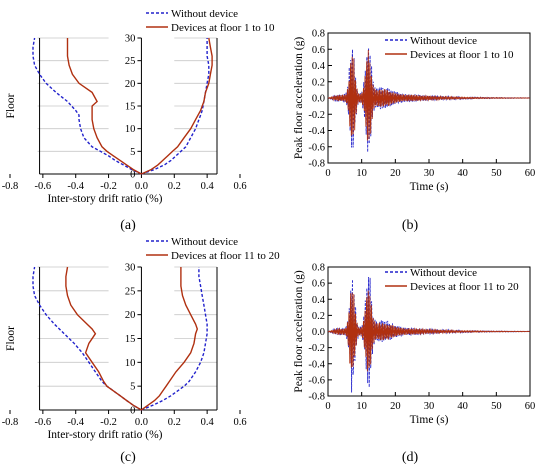 The width and height of the screenshot is (550, 468). Describe the element at coordinates (410, 457) in the screenshot. I see `panel-label-d: (d)` at that location.